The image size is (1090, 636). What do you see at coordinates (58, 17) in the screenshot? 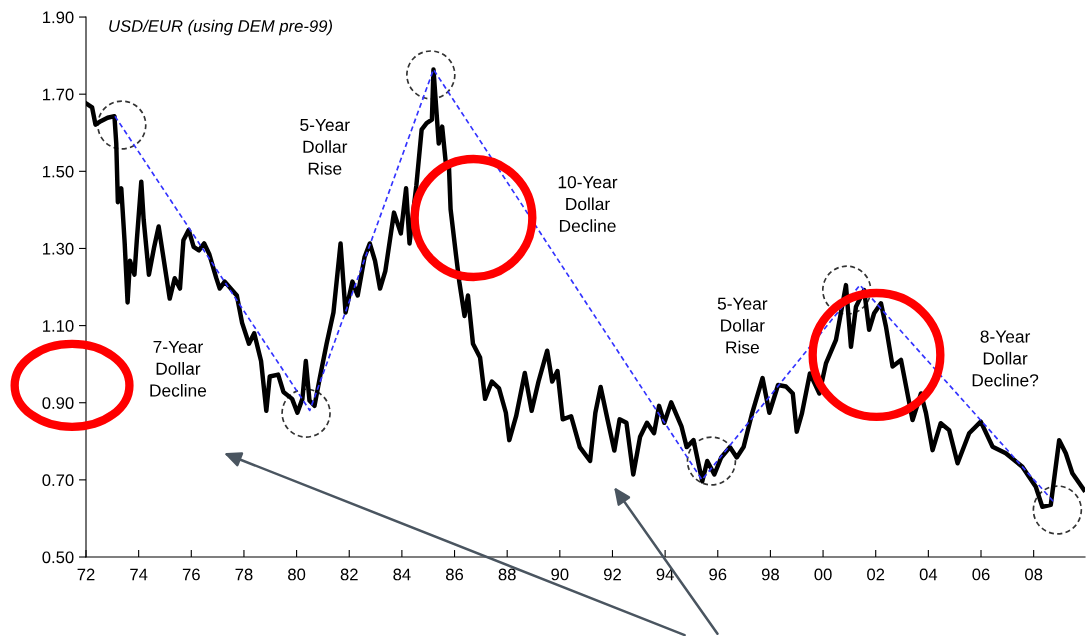
I see `y-tick-label: 1.90` at bounding box center [58, 17].